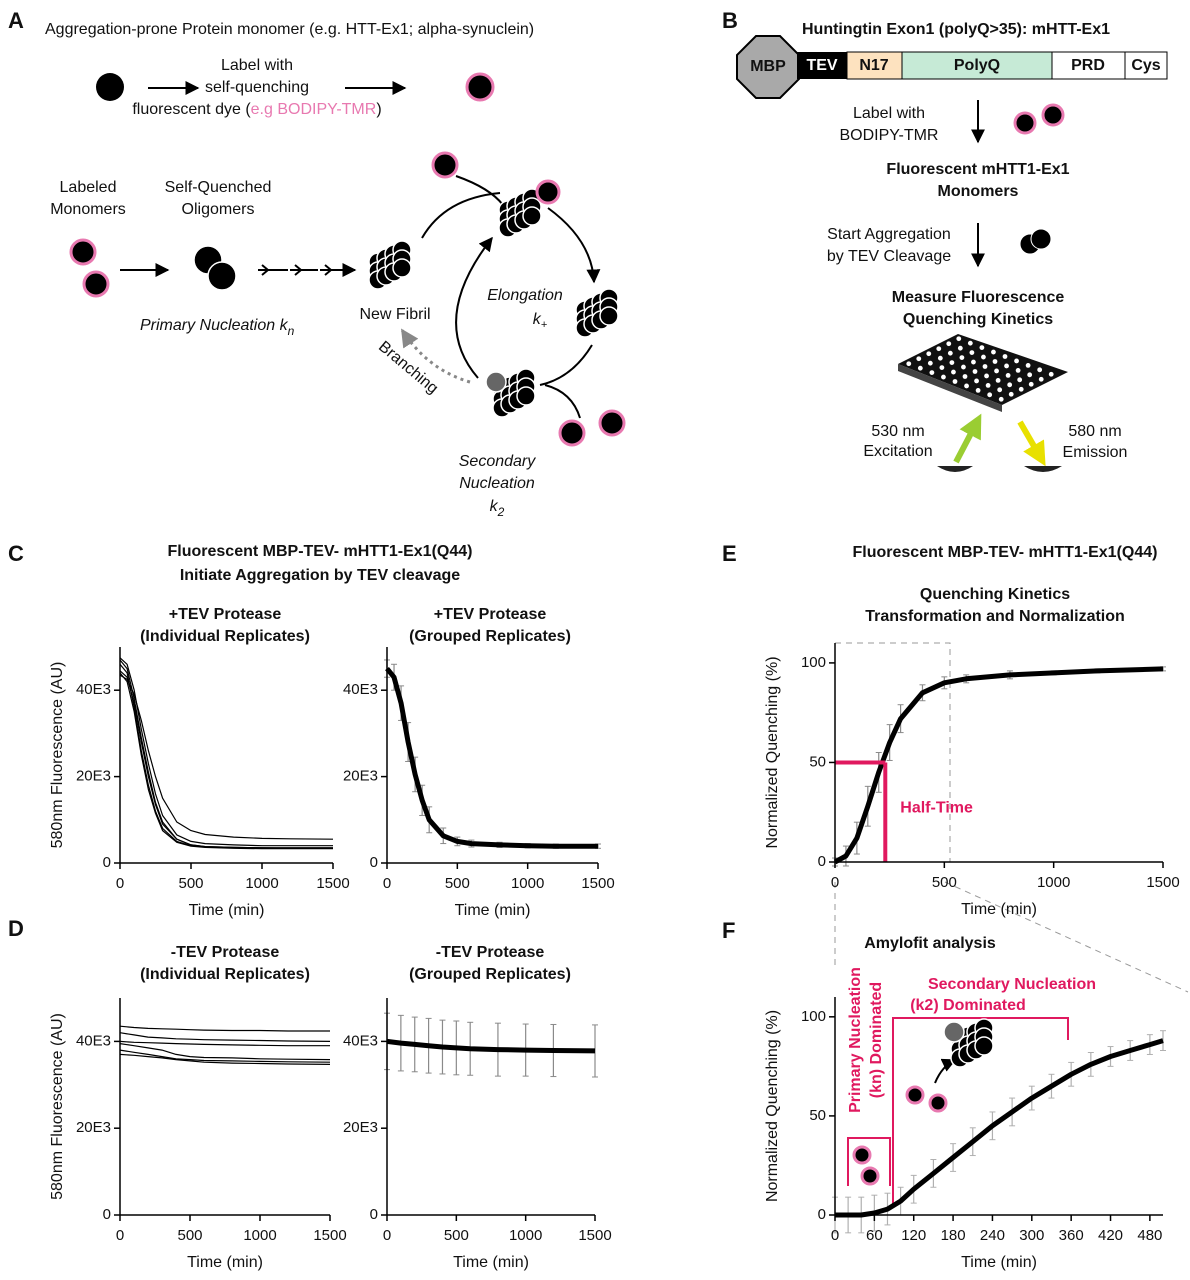 The image size is (1190, 1280). Describe the element at coordinates (869, 1161) in the screenshot. I see `bracket` at that location.